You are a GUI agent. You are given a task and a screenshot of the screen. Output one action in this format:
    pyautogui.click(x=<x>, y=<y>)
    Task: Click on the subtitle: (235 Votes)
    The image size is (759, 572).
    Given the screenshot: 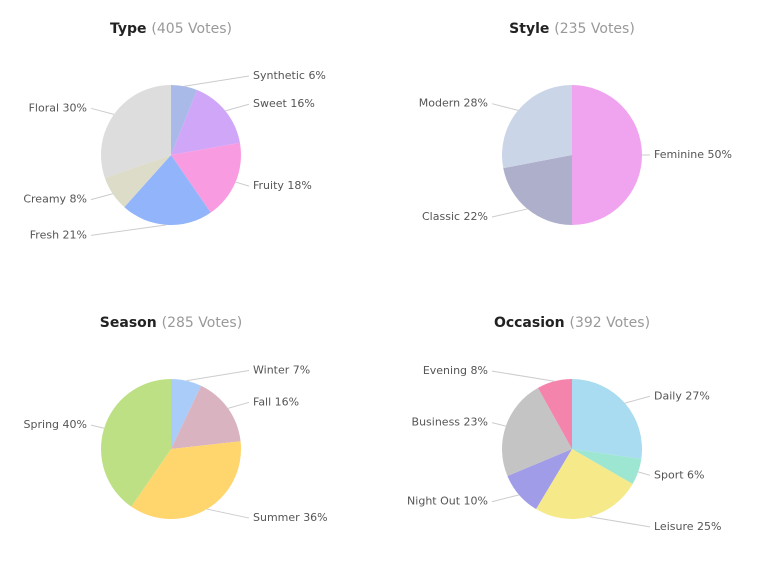 What is the action you would take?
    pyautogui.click(x=594, y=29)
    